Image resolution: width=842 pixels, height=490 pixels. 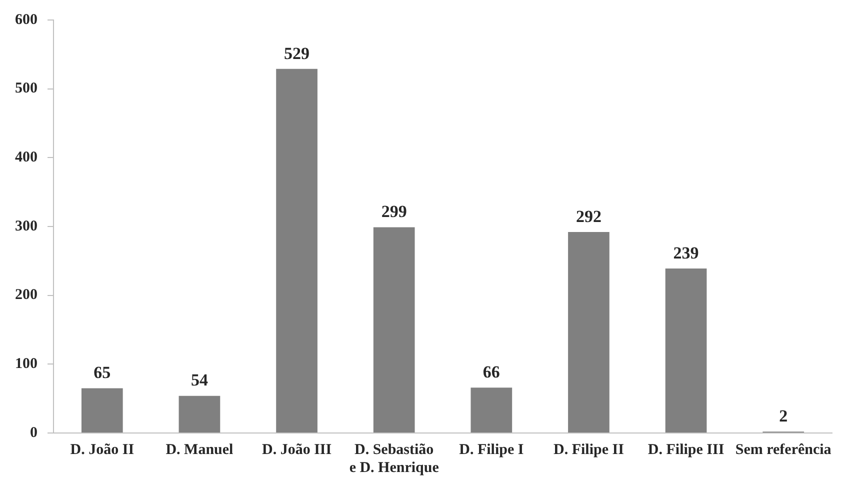 What do you see at coordinates (102, 450) in the screenshot?
I see `x-tick-label: D. João II` at bounding box center [102, 450].